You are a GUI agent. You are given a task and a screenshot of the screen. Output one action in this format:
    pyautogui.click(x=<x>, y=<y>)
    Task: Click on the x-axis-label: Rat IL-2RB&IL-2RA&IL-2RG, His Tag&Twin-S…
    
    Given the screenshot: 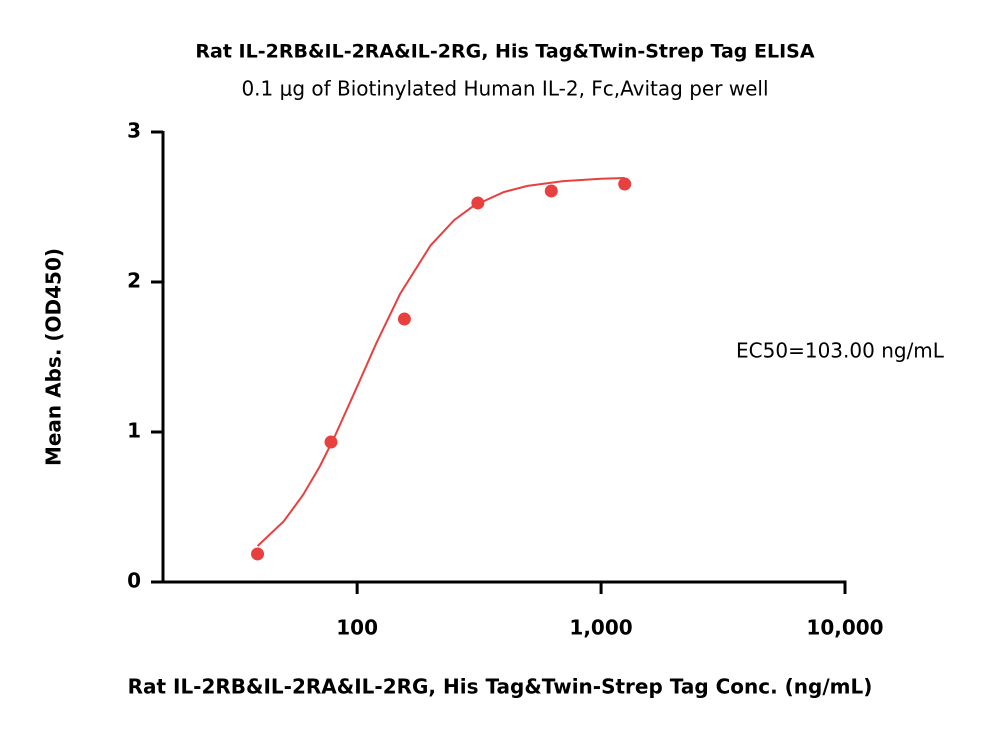 What is the action you would take?
    pyautogui.click(x=500, y=687)
    